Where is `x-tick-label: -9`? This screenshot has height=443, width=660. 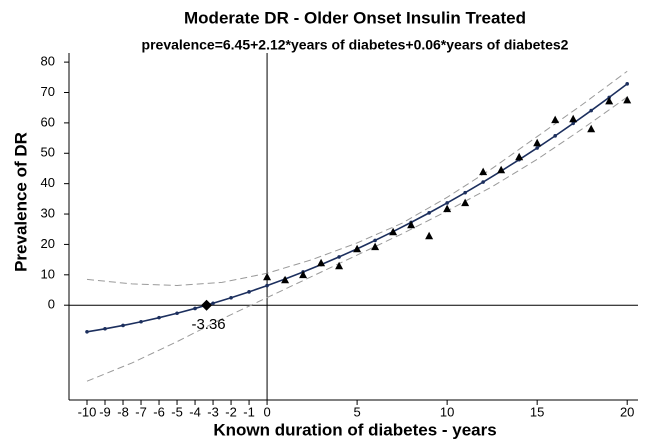
x-tick-label: -9 is located at coordinates (105, 411).